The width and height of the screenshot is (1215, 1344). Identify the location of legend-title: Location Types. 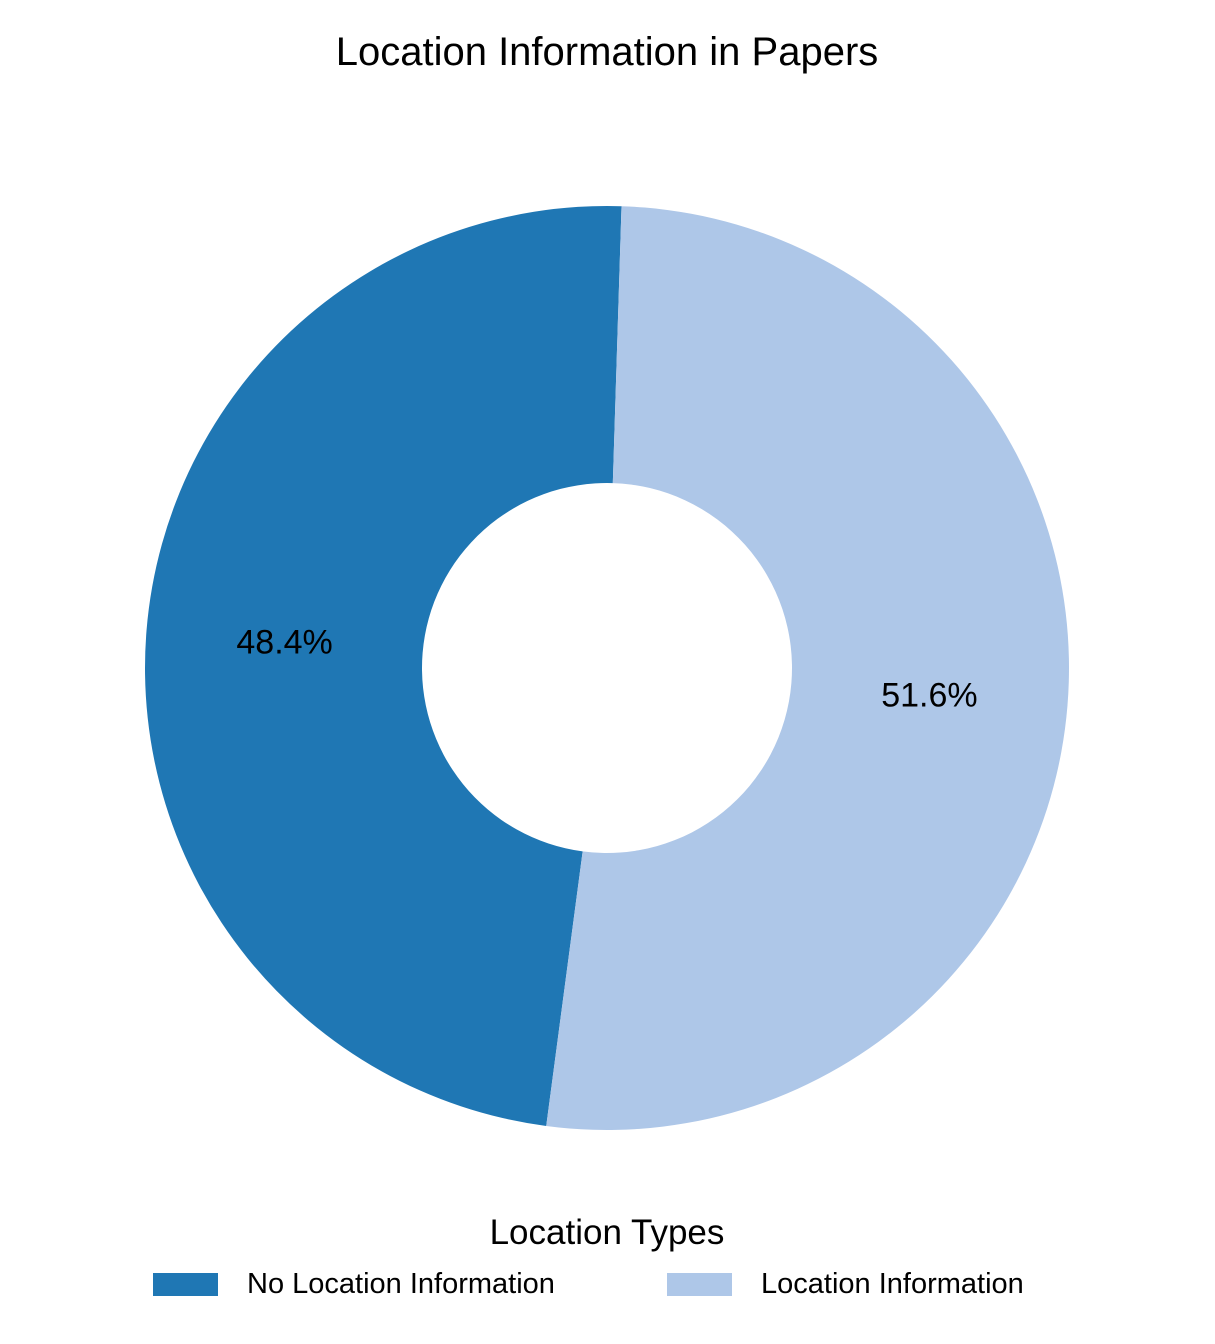
(607, 1232).